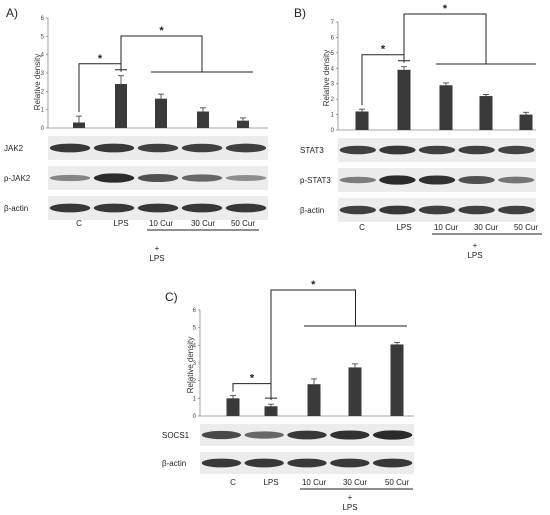 The width and height of the screenshot is (550, 515). What do you see at coordinates (288, 449) in the screenshot?
I see `panel-c-blots: SOCS1 β-actin` at bounding box center [288, 449].